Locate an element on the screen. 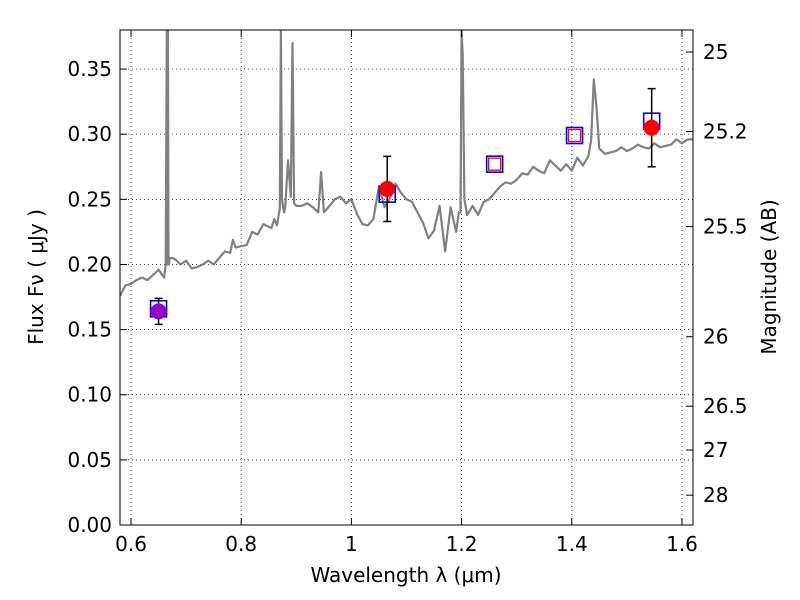 The height and width of the screenshot is (600, 800). x-tick-label: 1.4 is located at coordinates (572, 544).